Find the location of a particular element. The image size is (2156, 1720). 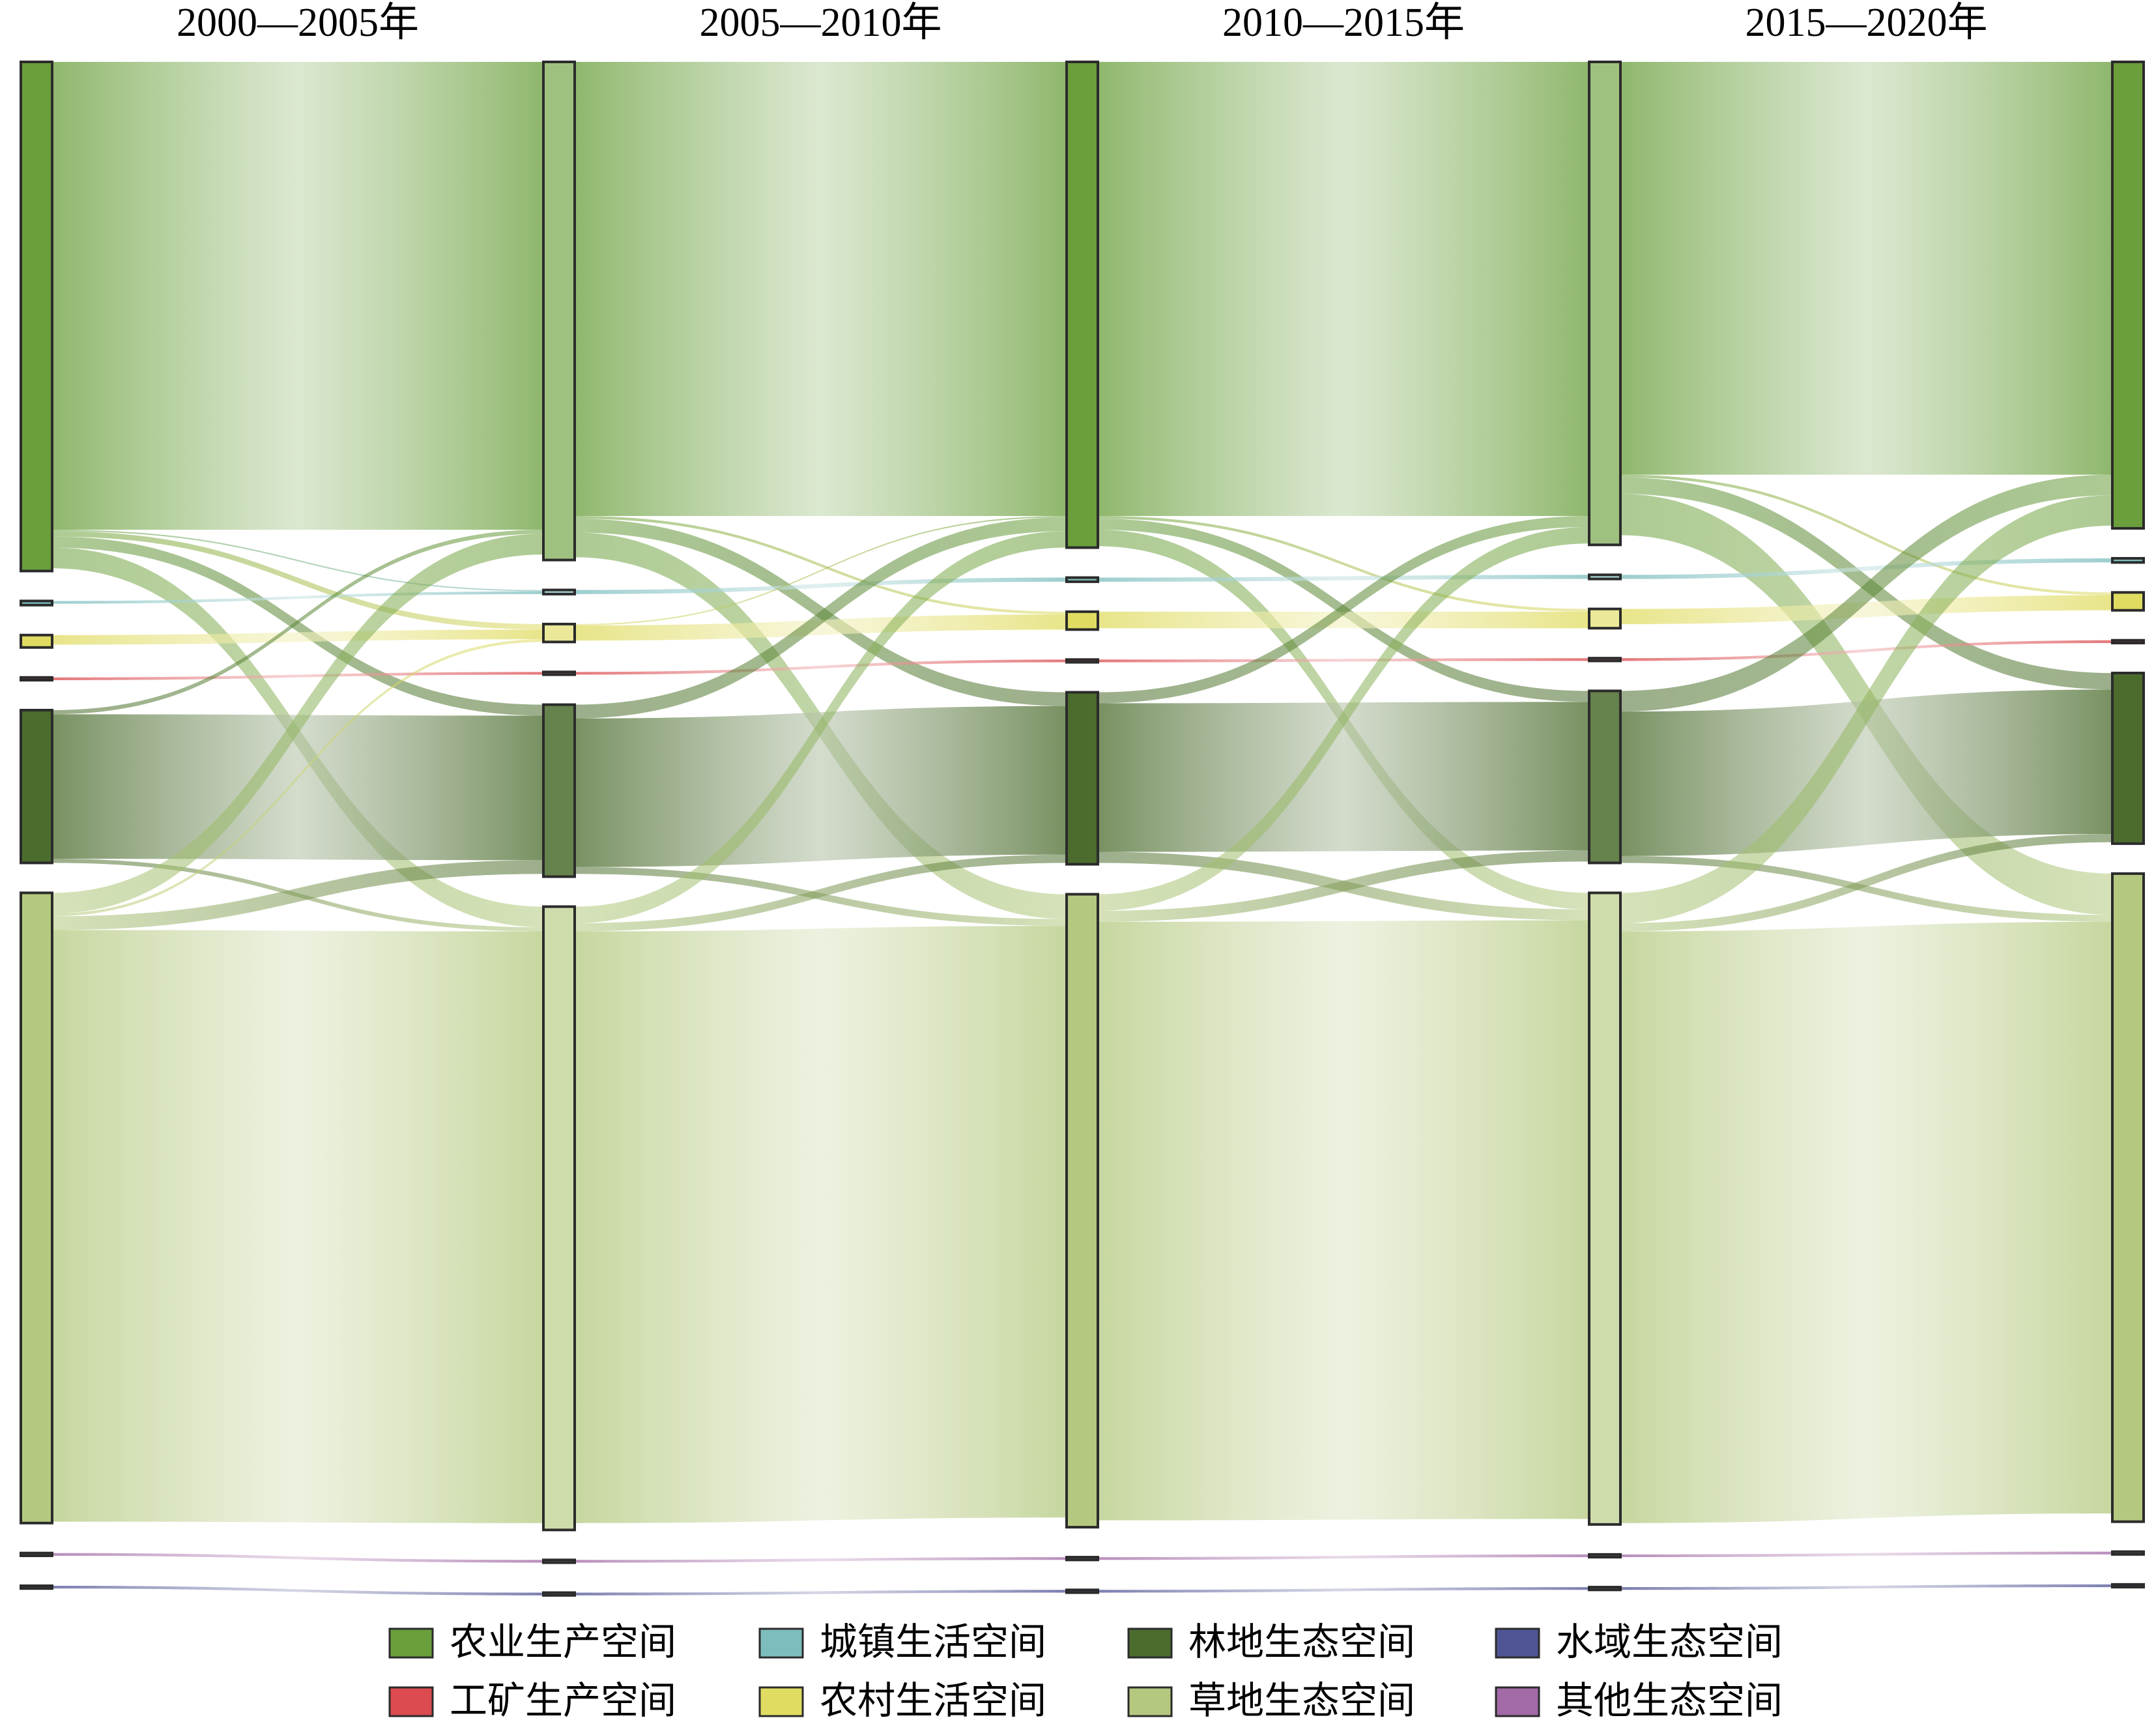

period-title: 2015—2020年 is located at coordinates (1866, 23).